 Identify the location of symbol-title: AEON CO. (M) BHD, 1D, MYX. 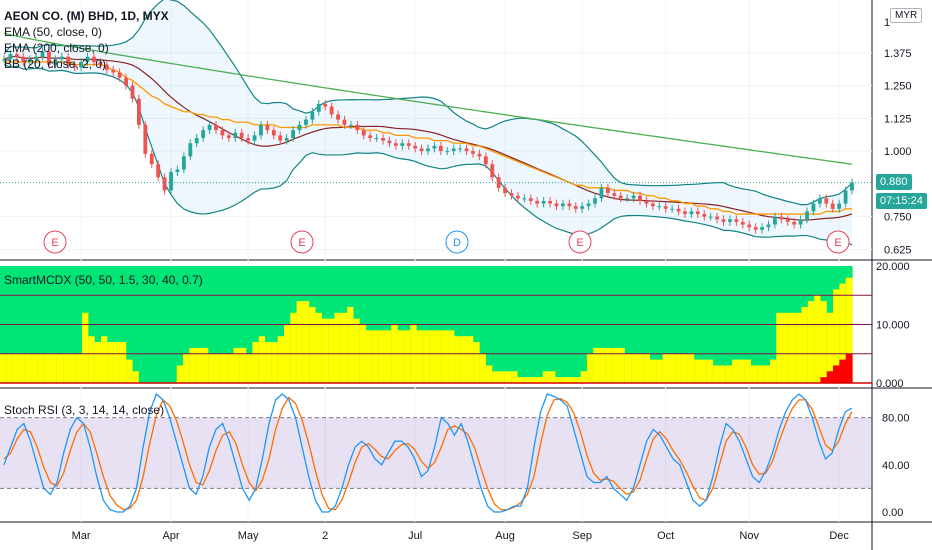
(86, 16).